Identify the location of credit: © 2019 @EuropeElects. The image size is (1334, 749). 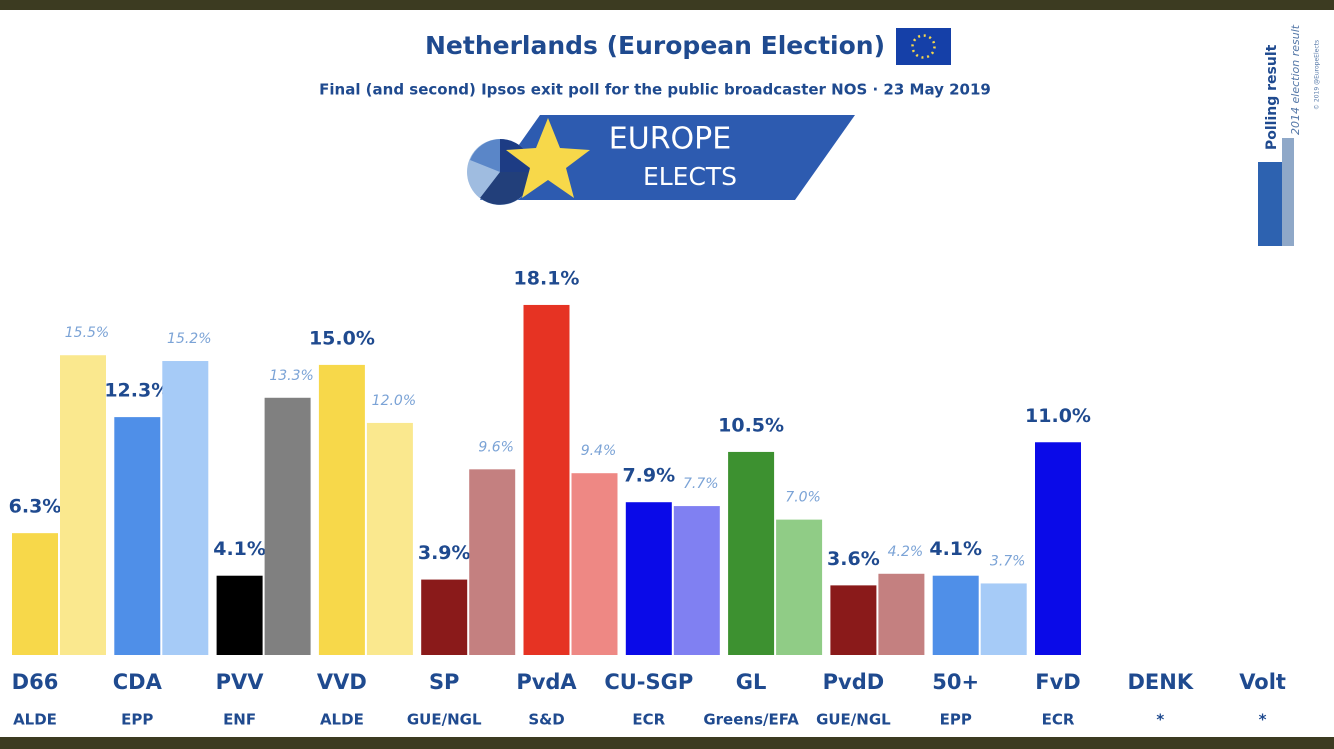
(1317, 75).